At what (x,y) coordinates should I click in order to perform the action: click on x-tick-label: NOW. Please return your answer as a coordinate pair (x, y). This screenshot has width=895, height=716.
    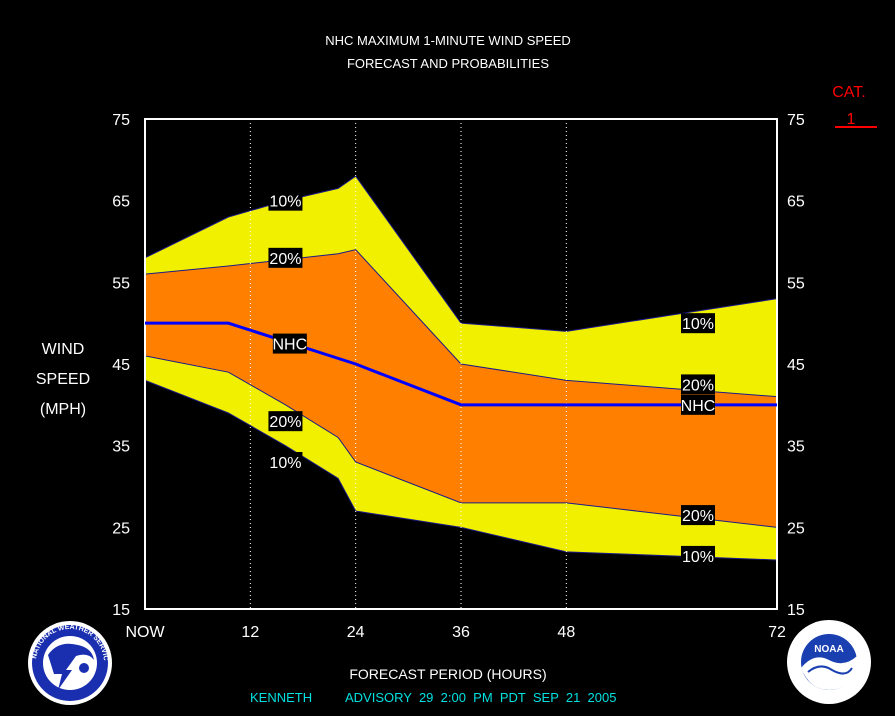
    Looking at the image, I should click on (145, 632).